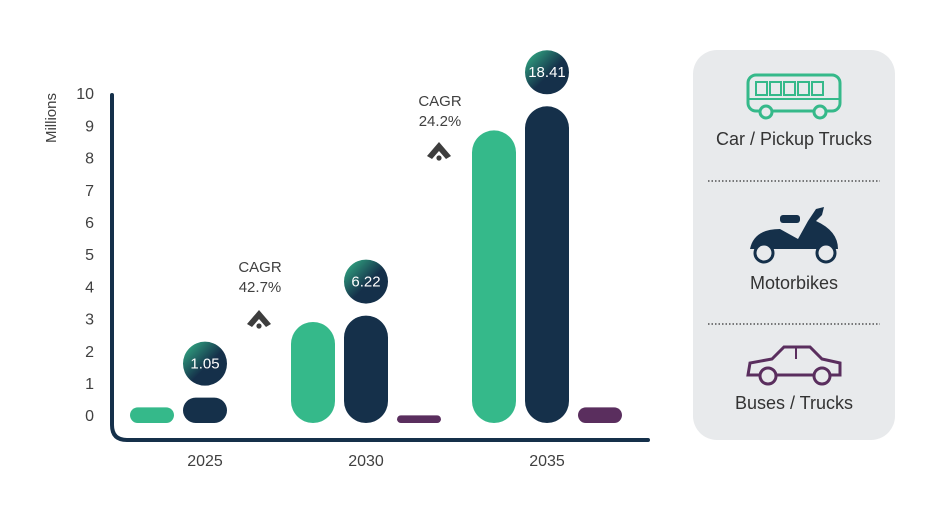 The width and height of the screenshot is (934, 507). Describe the element at coordinates (89, 255) in the screenshot. I see `y-tick-label: 5` at that location.